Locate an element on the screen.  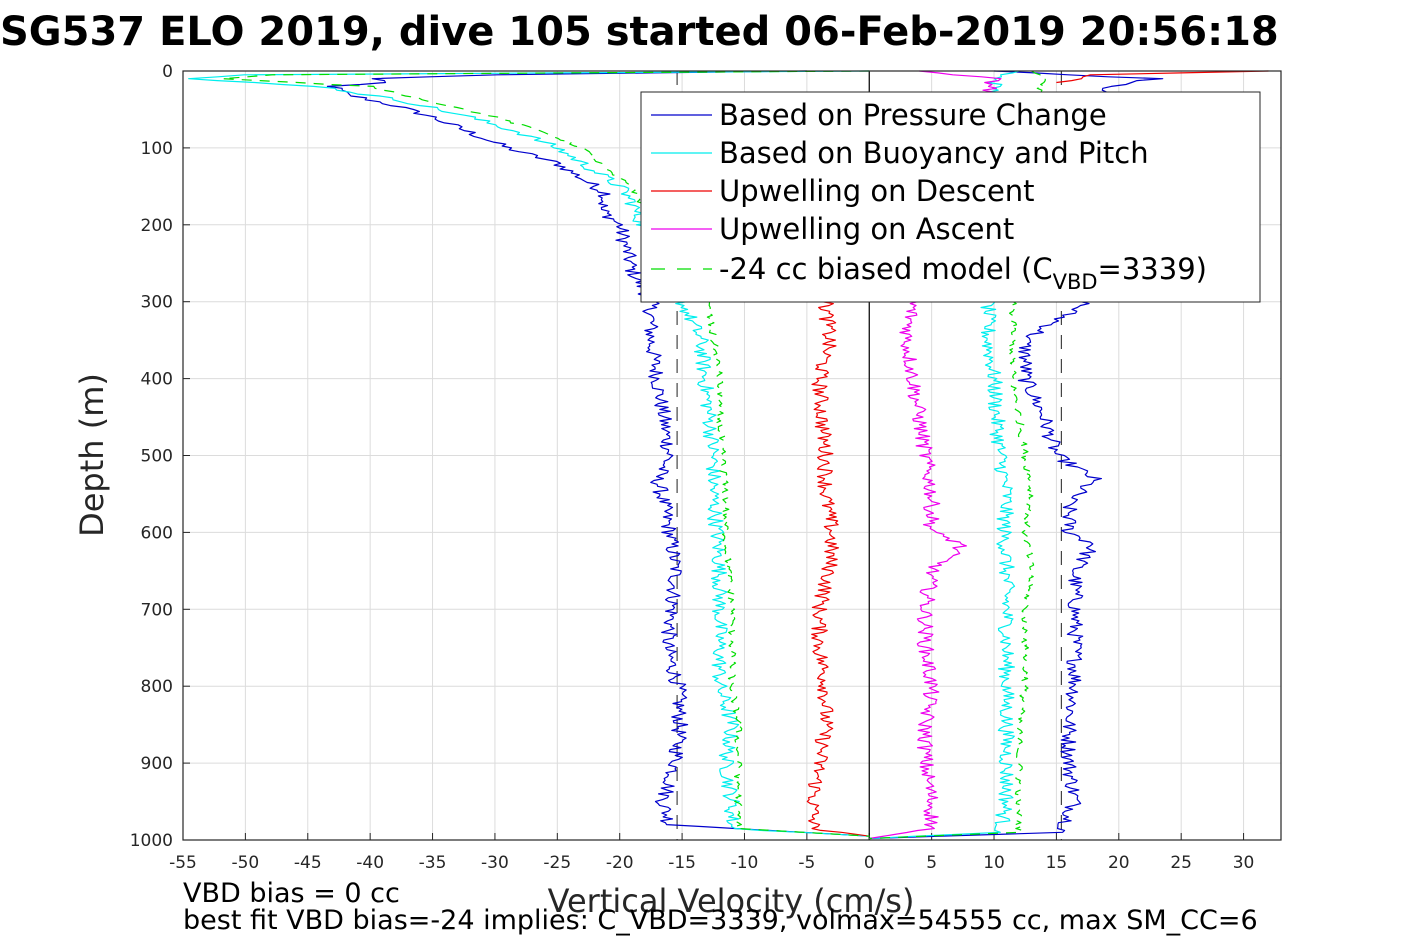
x-tick-label: 10 is located at coordinates (994, 863).